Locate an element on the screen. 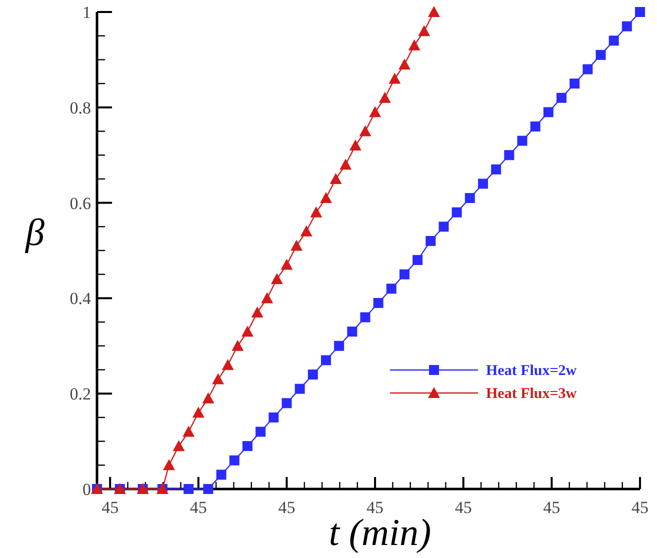  legend-entry: Heat Flux=2w is located at coordinates (483, 371).